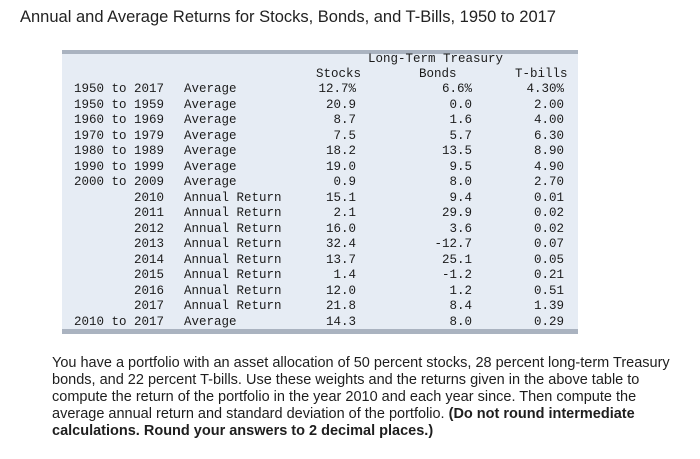 Image resolution: width=700 pixels, height=459 pixels. I want to click on cell-period: 1980 to 1989, so click(118, 151).